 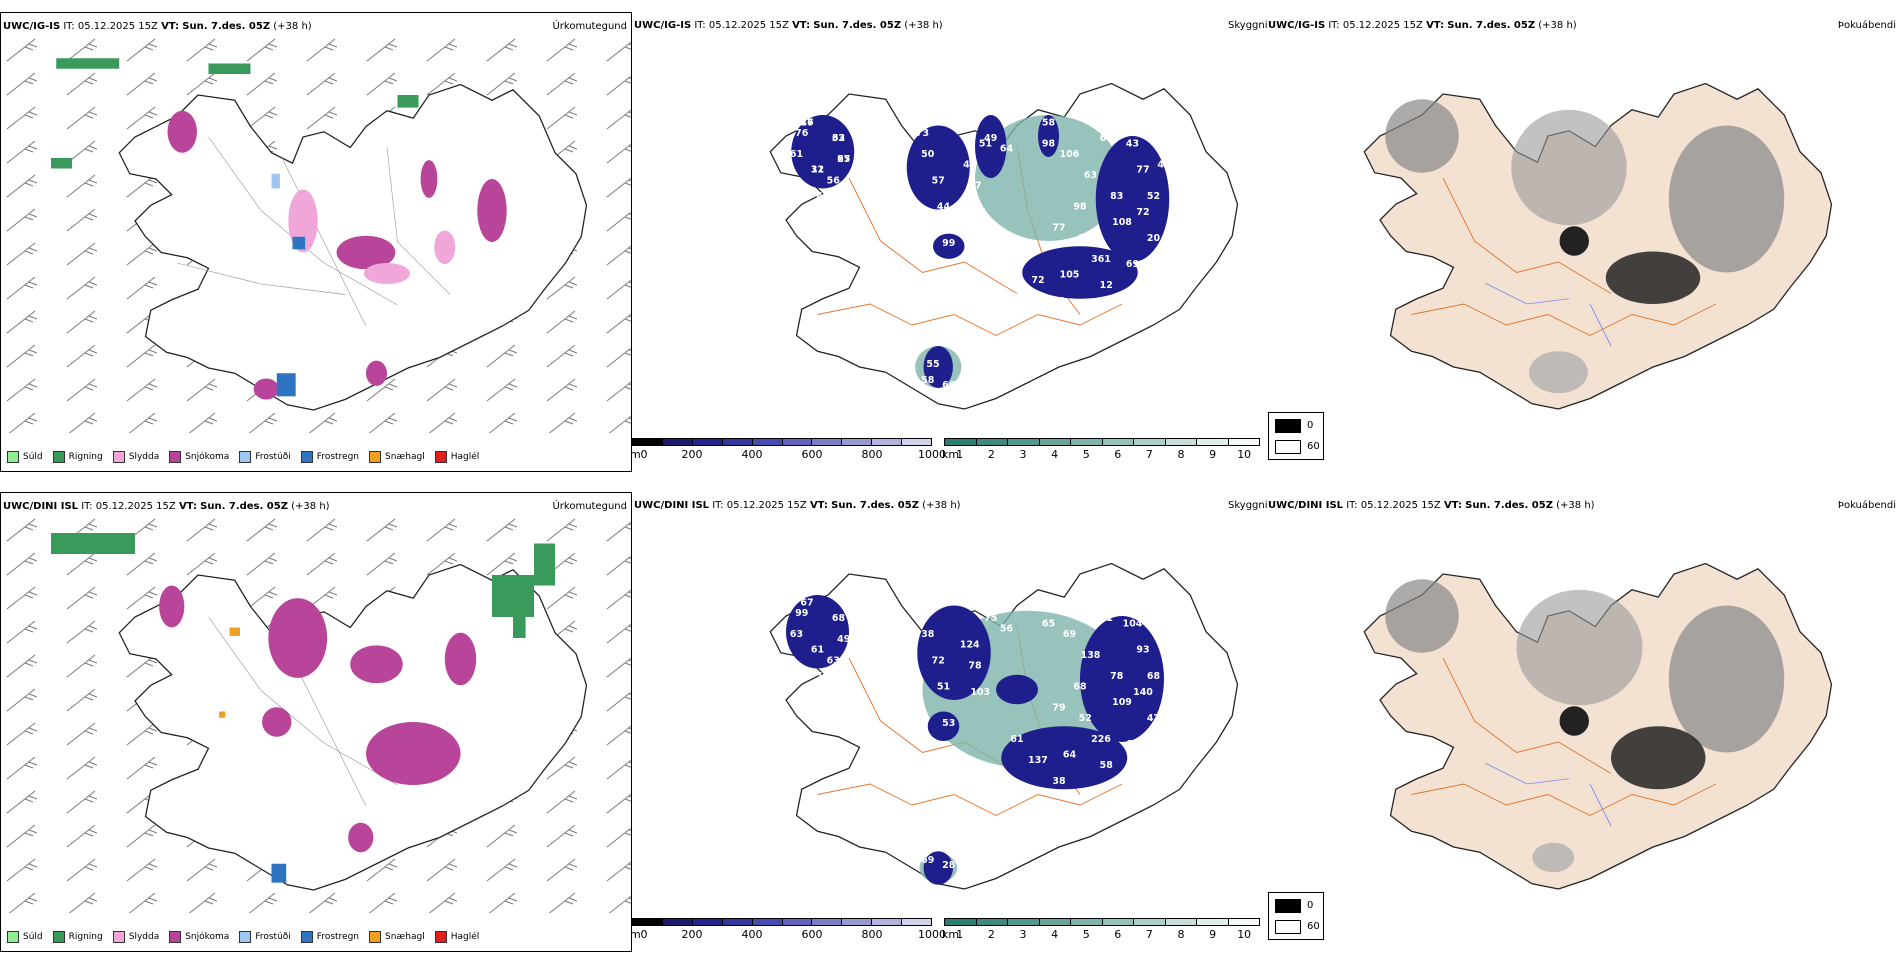 I want to click on cloud-base-value: 75, so click(x=990, y=618).